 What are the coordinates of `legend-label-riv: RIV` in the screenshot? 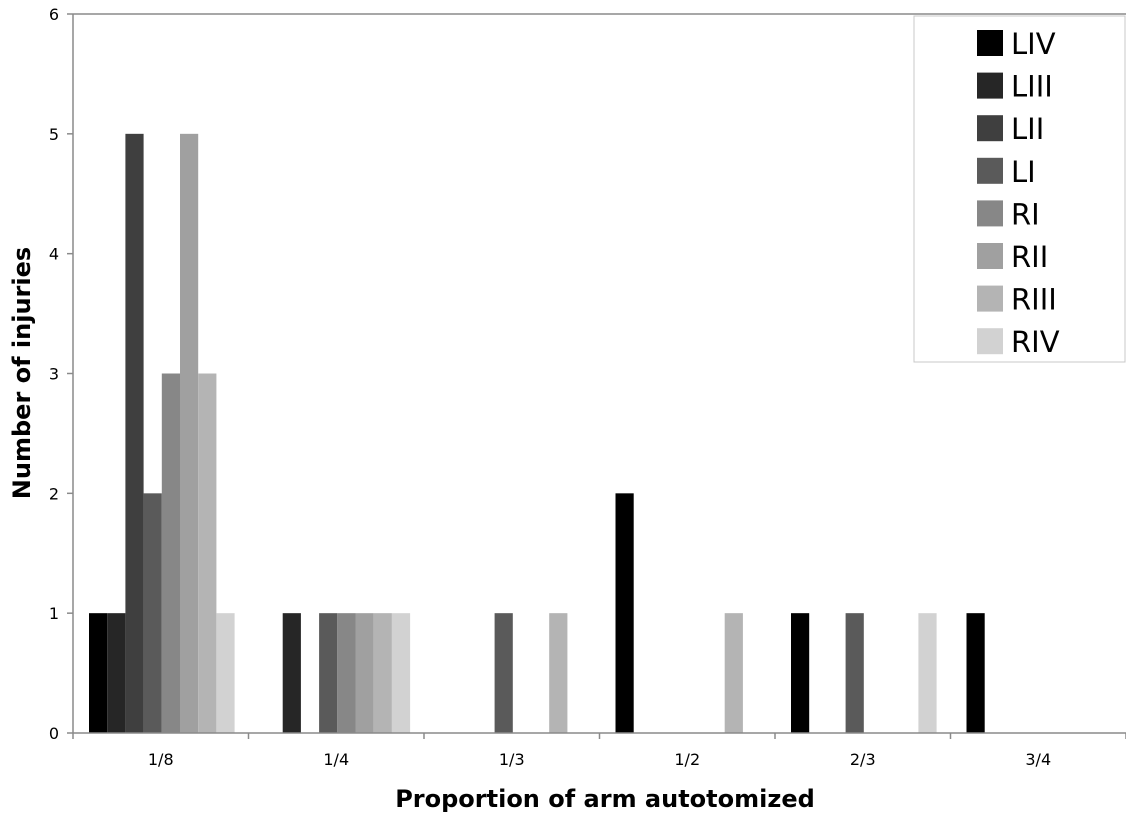 It's located at (1035, 342).